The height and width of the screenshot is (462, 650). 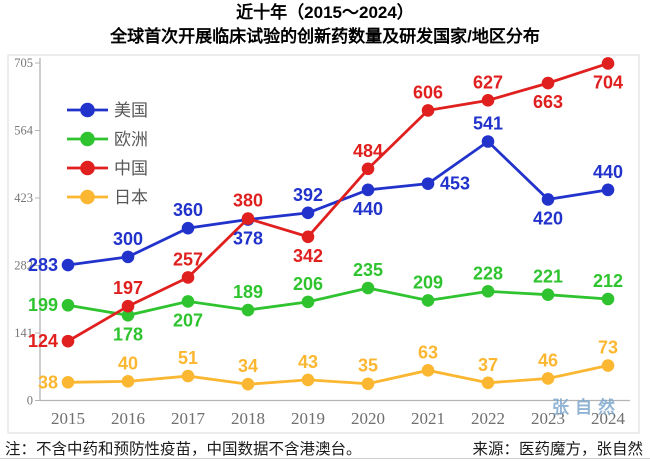 What do you see at coordinates (128, 288) in the screenshot?
I see `data-label: 197` at bounding box center [128, 288].